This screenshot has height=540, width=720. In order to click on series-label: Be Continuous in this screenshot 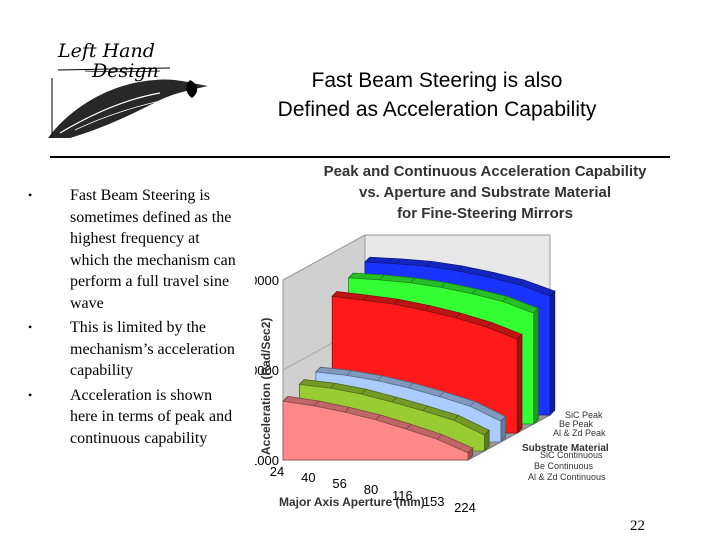, I will do `click(564, 466)`.